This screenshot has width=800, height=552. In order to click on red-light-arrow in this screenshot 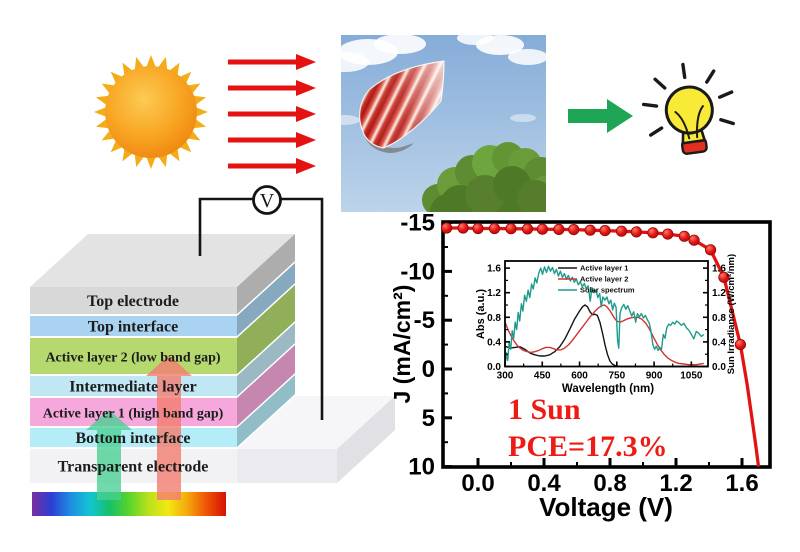, I will do `click(169, 427)`.